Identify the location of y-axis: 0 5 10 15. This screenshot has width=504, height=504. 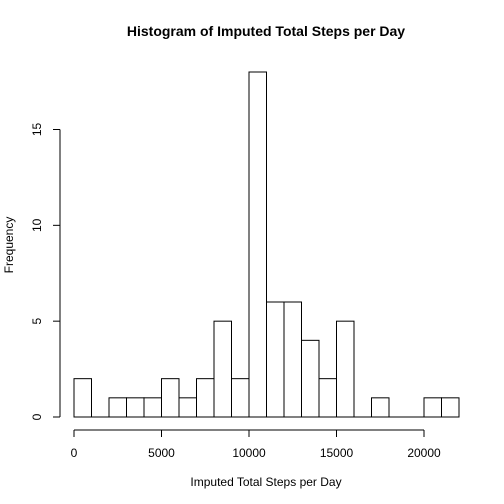
(45, 271).